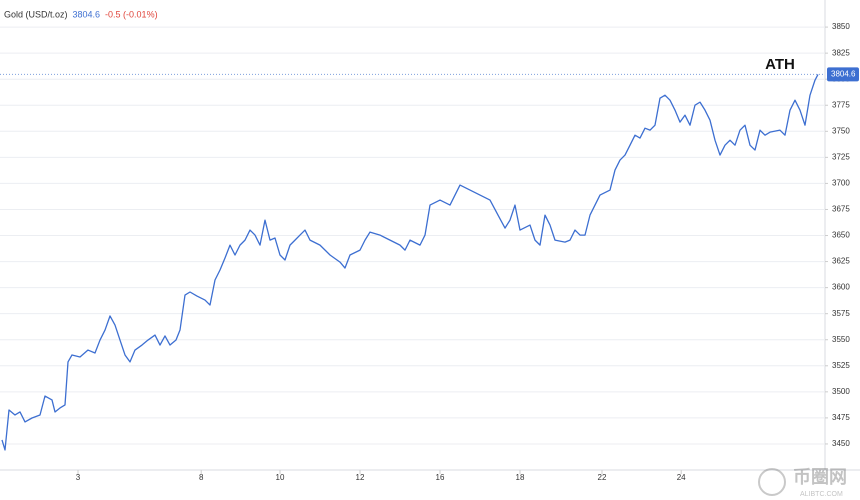 The image size is (860, 500). What do you see at coordinates (841, 26) in the screenshot?
I see `y-tick-label: 3850` at bounding box center [841, 26].